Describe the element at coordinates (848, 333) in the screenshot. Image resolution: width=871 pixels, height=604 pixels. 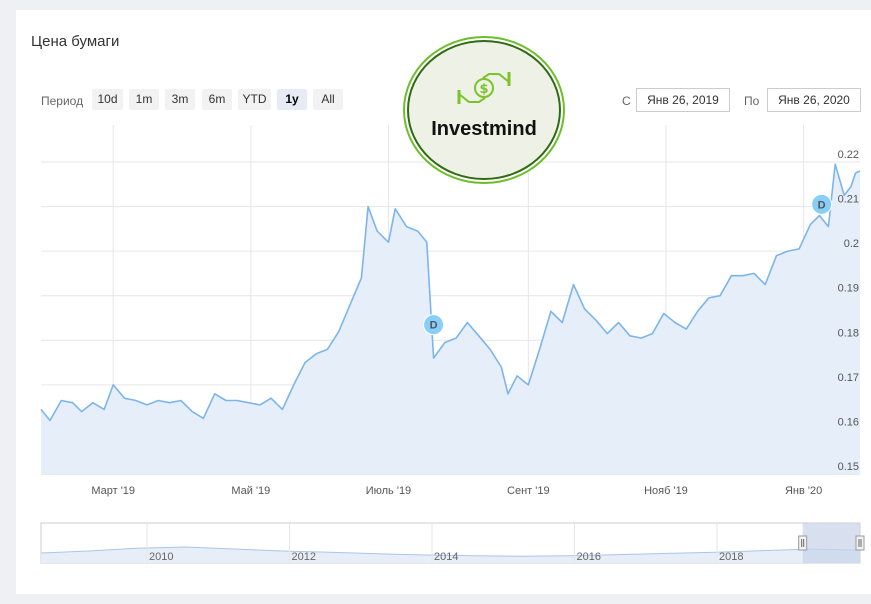
I see `y-tick-label: 0.18` at that location.